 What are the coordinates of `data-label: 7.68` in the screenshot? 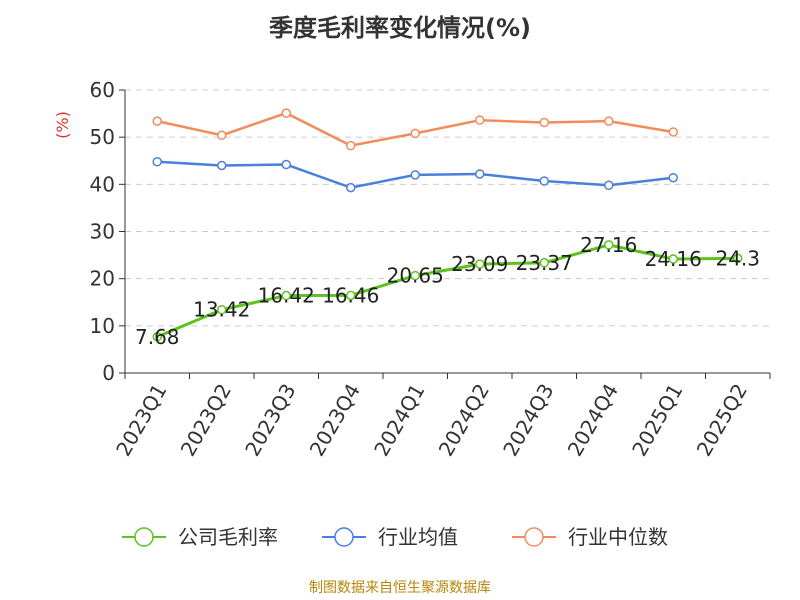 It's located at (157, 337).